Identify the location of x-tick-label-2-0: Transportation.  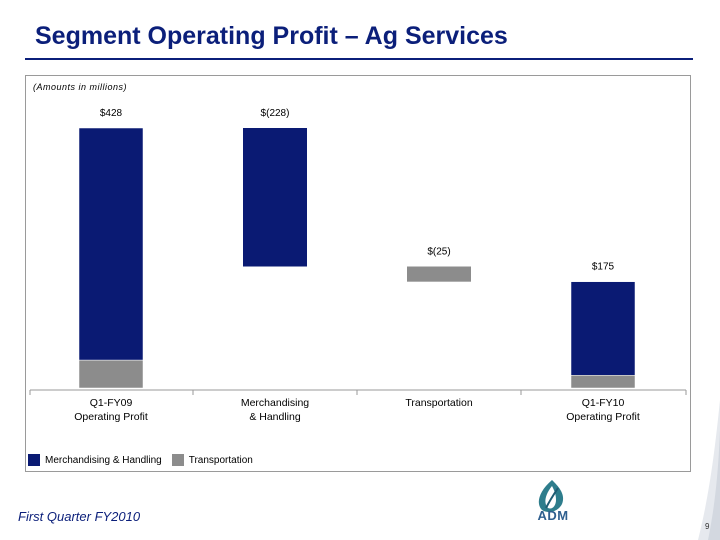
(438, 403).